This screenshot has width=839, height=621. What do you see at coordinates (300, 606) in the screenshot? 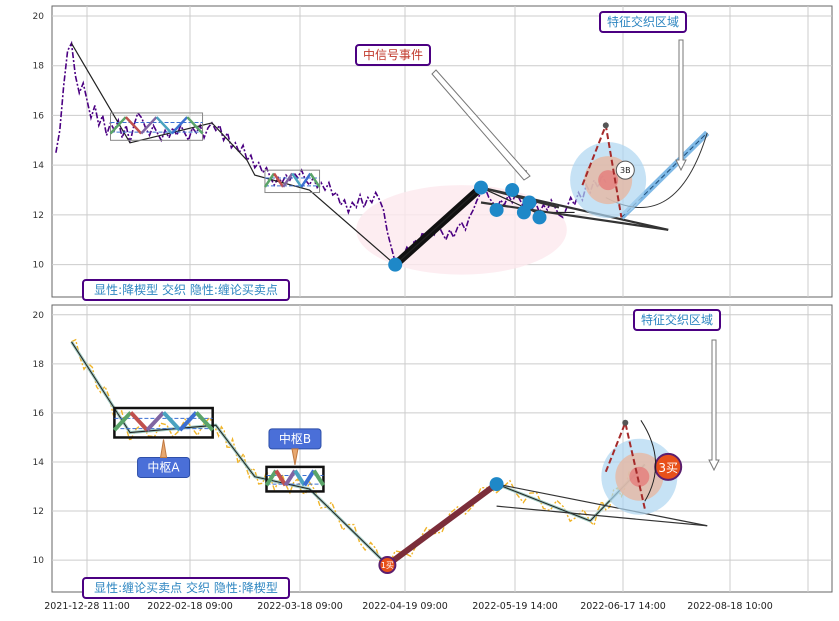
I see `x-tick-label: 2022-03-18 09:00` at bounding box center [300, 606].